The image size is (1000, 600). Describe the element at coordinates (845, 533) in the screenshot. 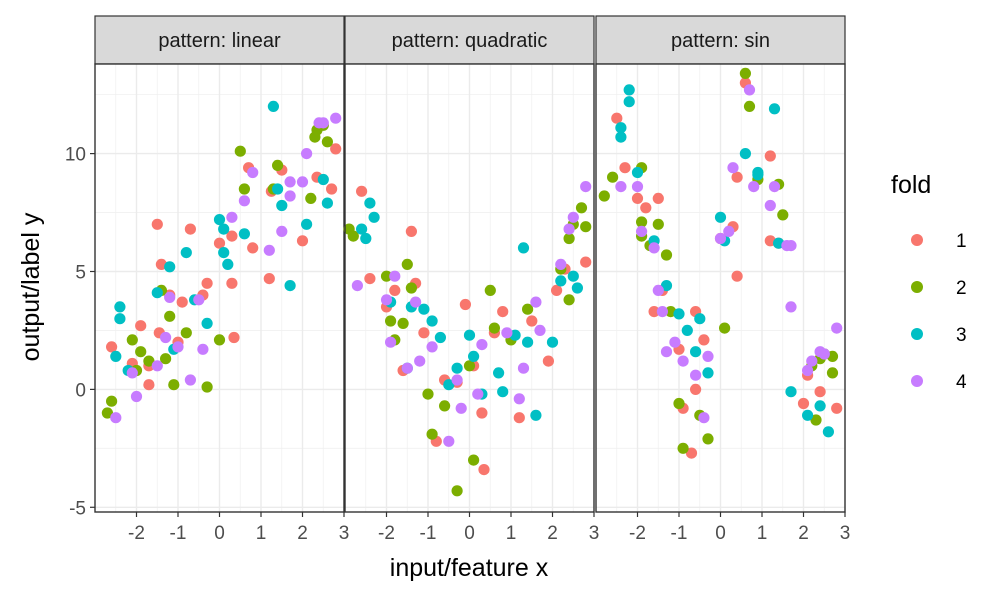

I see `x-tick-label: 3` at that location.